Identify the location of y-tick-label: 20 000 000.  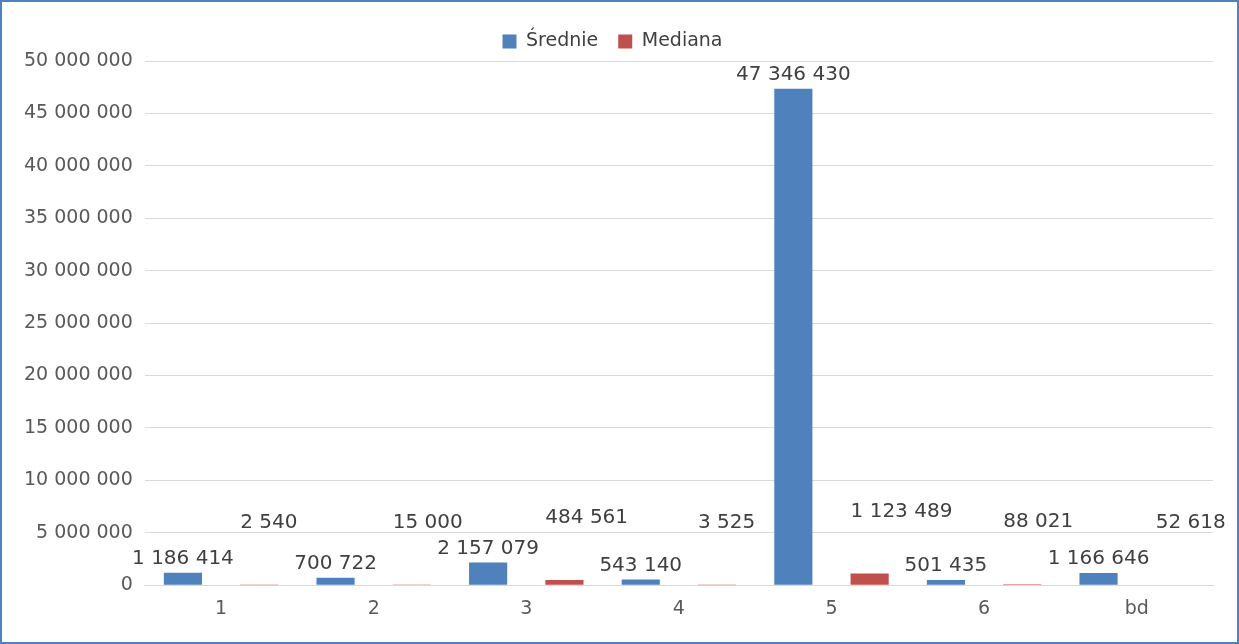
(78, 373).